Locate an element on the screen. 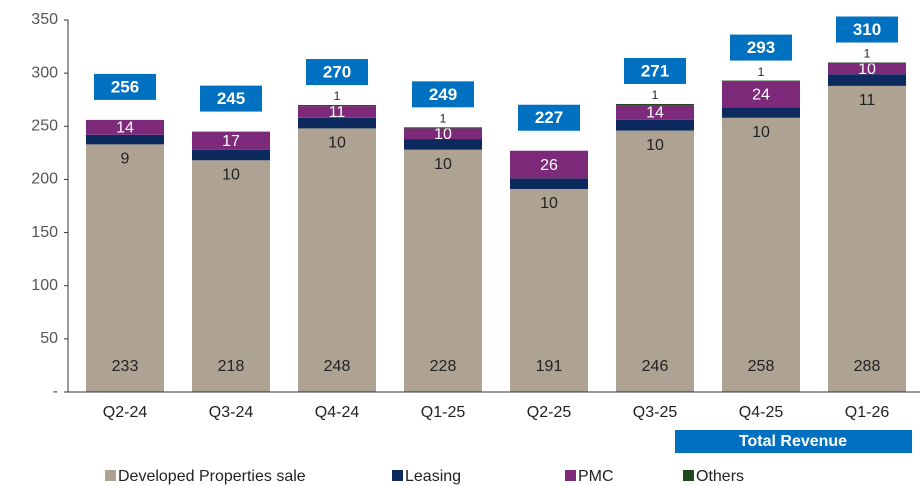 This screenshot has height=486, width=924. x-tick-label: Q1-25 is located at coordinates (443, 412).